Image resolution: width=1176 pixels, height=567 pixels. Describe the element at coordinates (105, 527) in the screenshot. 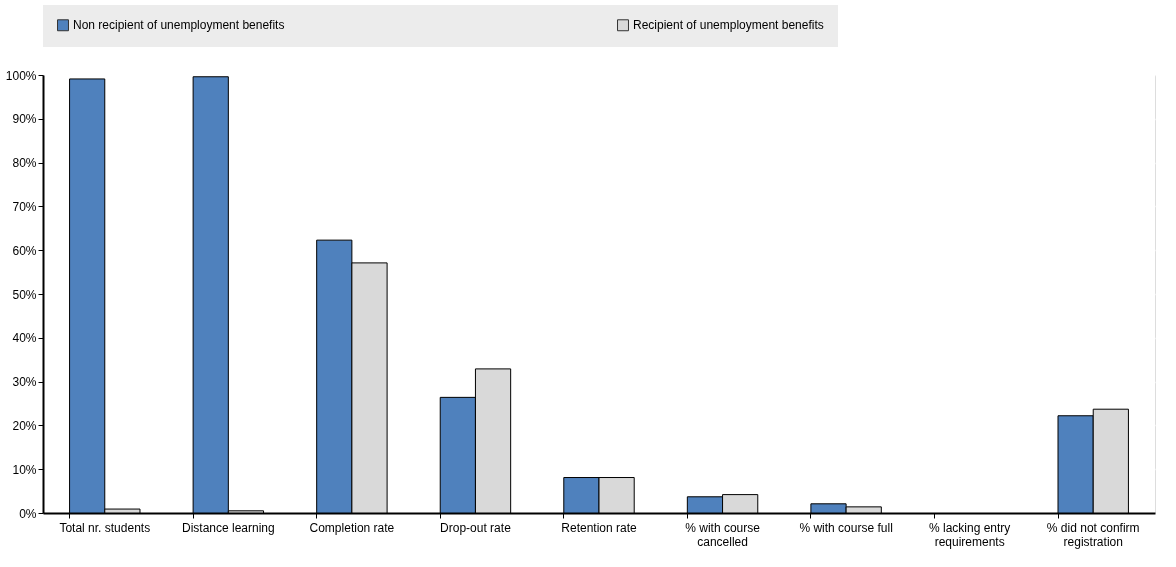

I see `x-tick-label: Total nr. students` at that location.